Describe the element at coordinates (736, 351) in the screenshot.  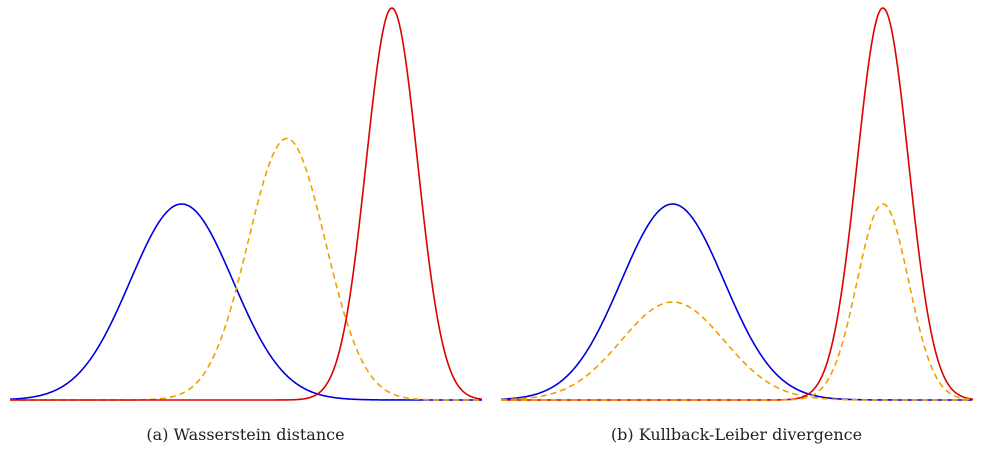
I see `panel-b-series-1-line` at that location.